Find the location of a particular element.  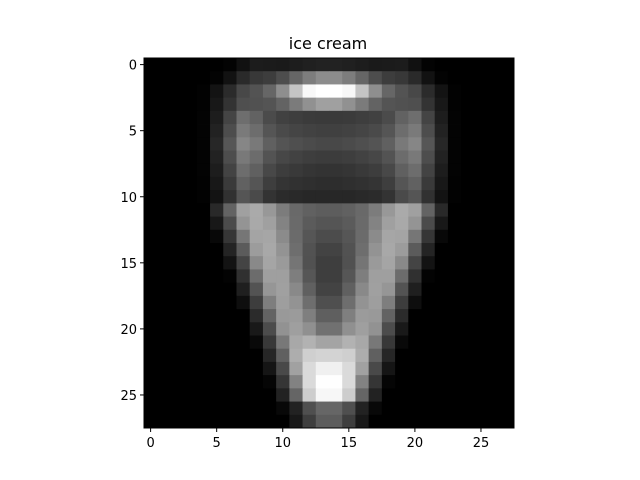

y-axis: 0 5 10 15 20 25 is located at coordinates (132, 231).